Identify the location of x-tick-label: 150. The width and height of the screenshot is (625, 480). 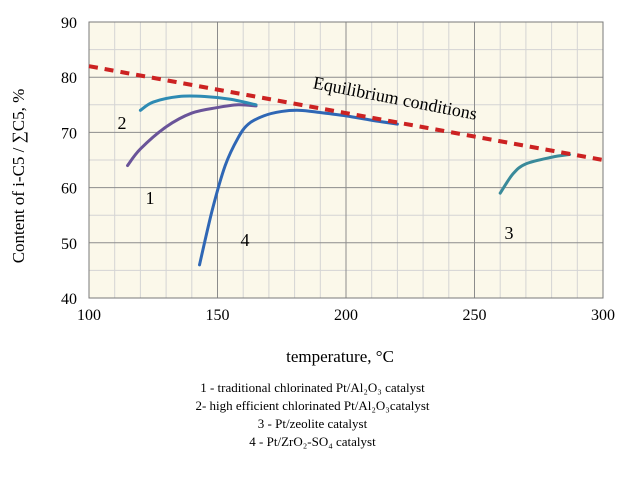
(218, 315).